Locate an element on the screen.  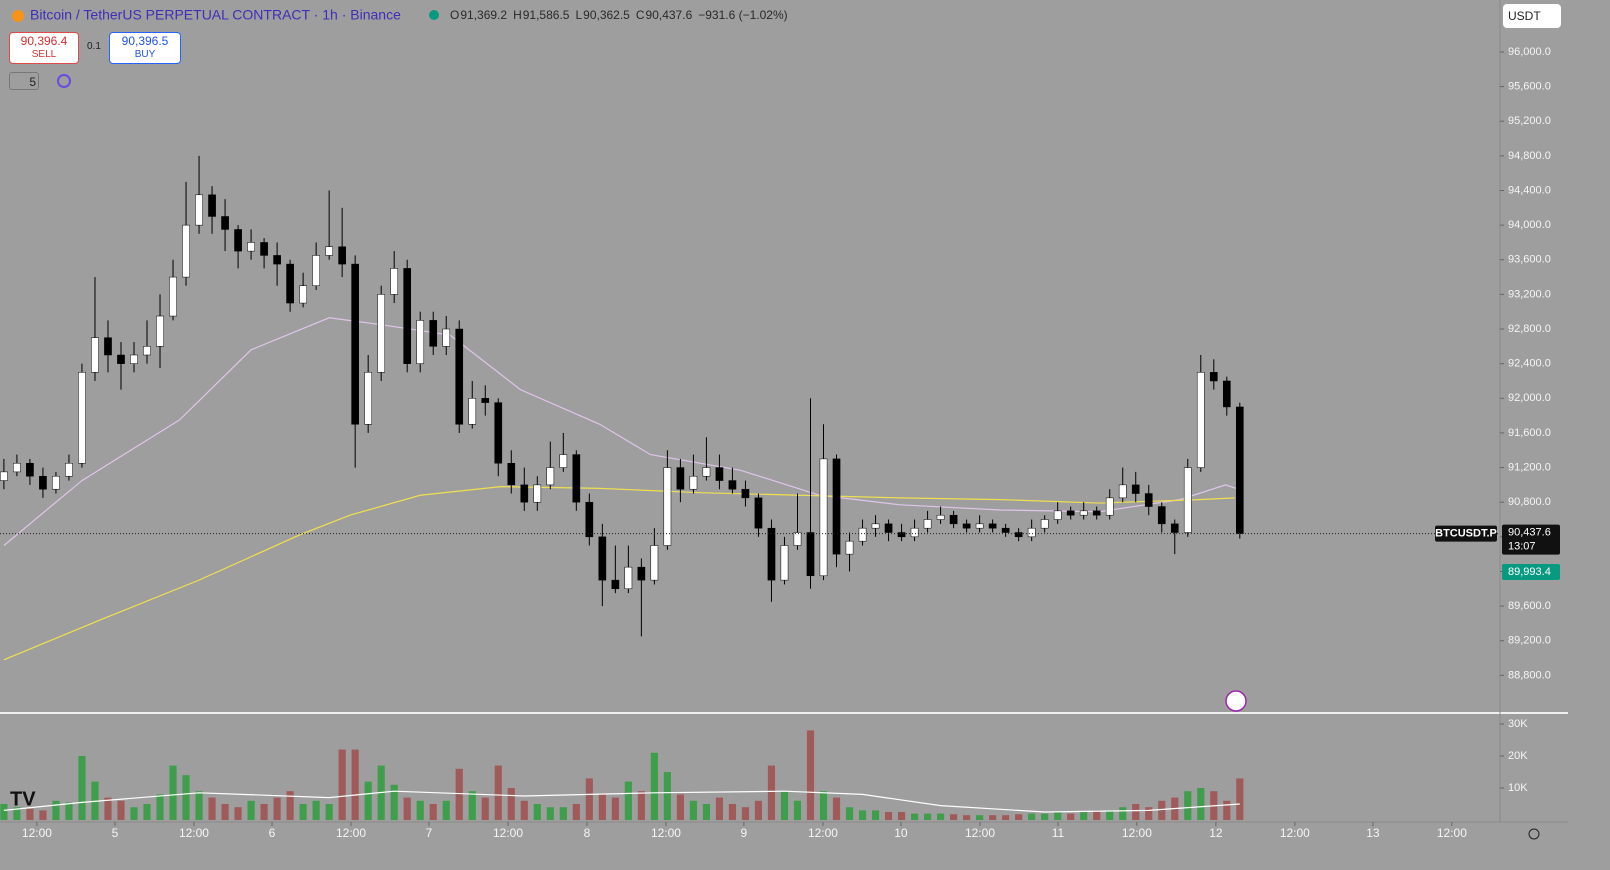
settings-icon is located at coordinates (1534, 834).